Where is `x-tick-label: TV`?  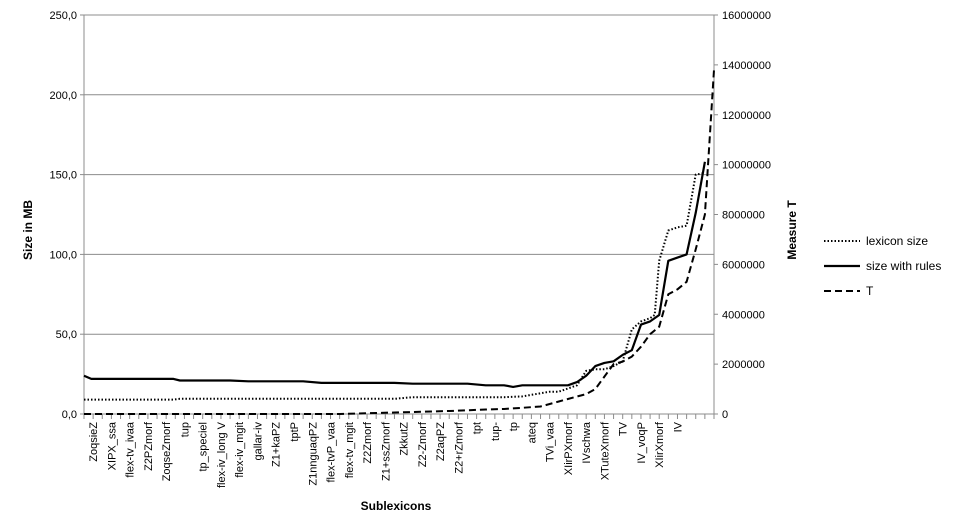
x-tick-label: TV is located at coordinates (624, 428).